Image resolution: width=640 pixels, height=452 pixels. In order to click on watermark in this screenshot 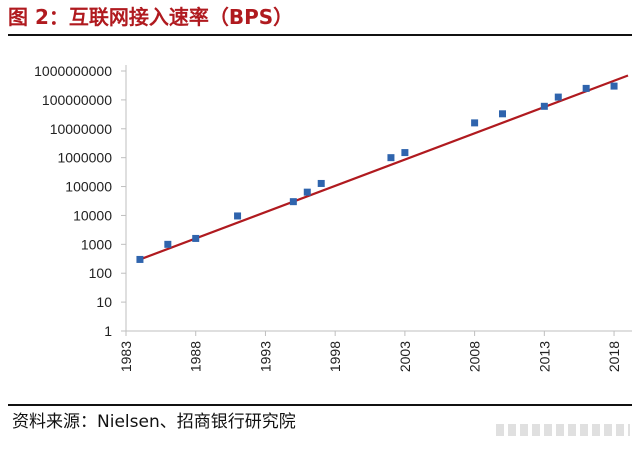, I will do `click(563, 430)`.